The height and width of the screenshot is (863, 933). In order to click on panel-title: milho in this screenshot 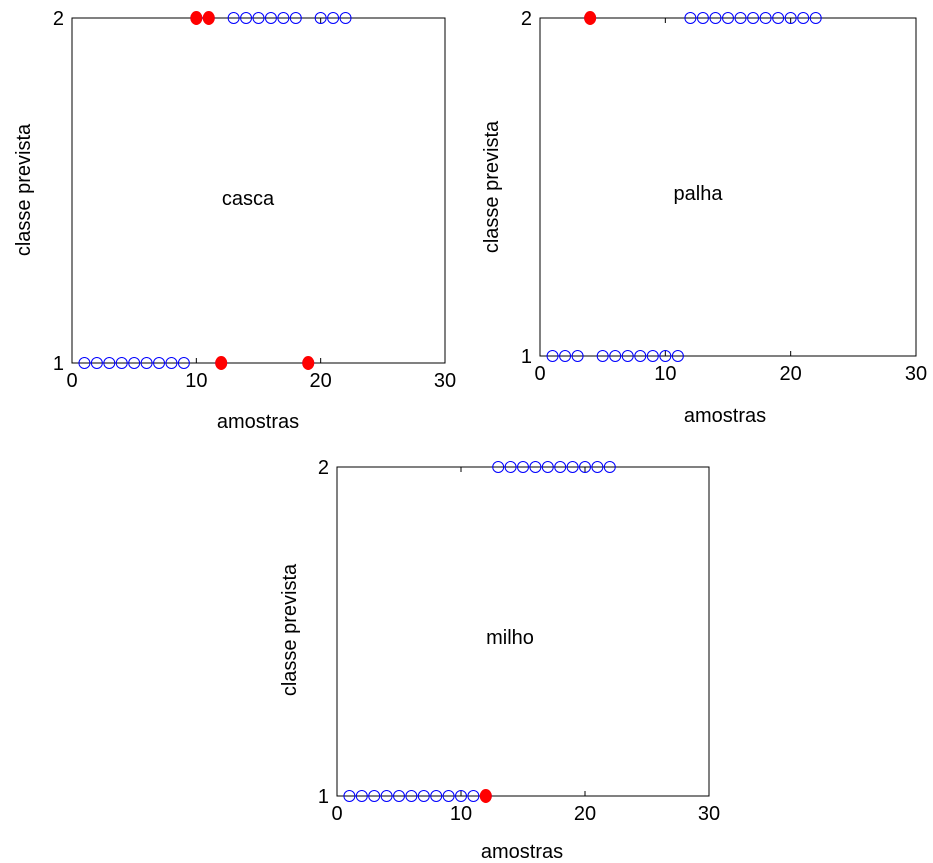, I will do `click(510, 638)`.